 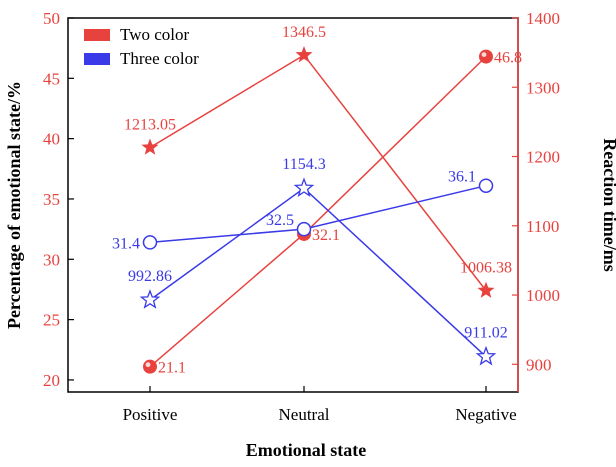 What do you see at coordinates (303, 164) in the screenshot?
I see `data-label: 1154.3` at bounding box center [303, 164].